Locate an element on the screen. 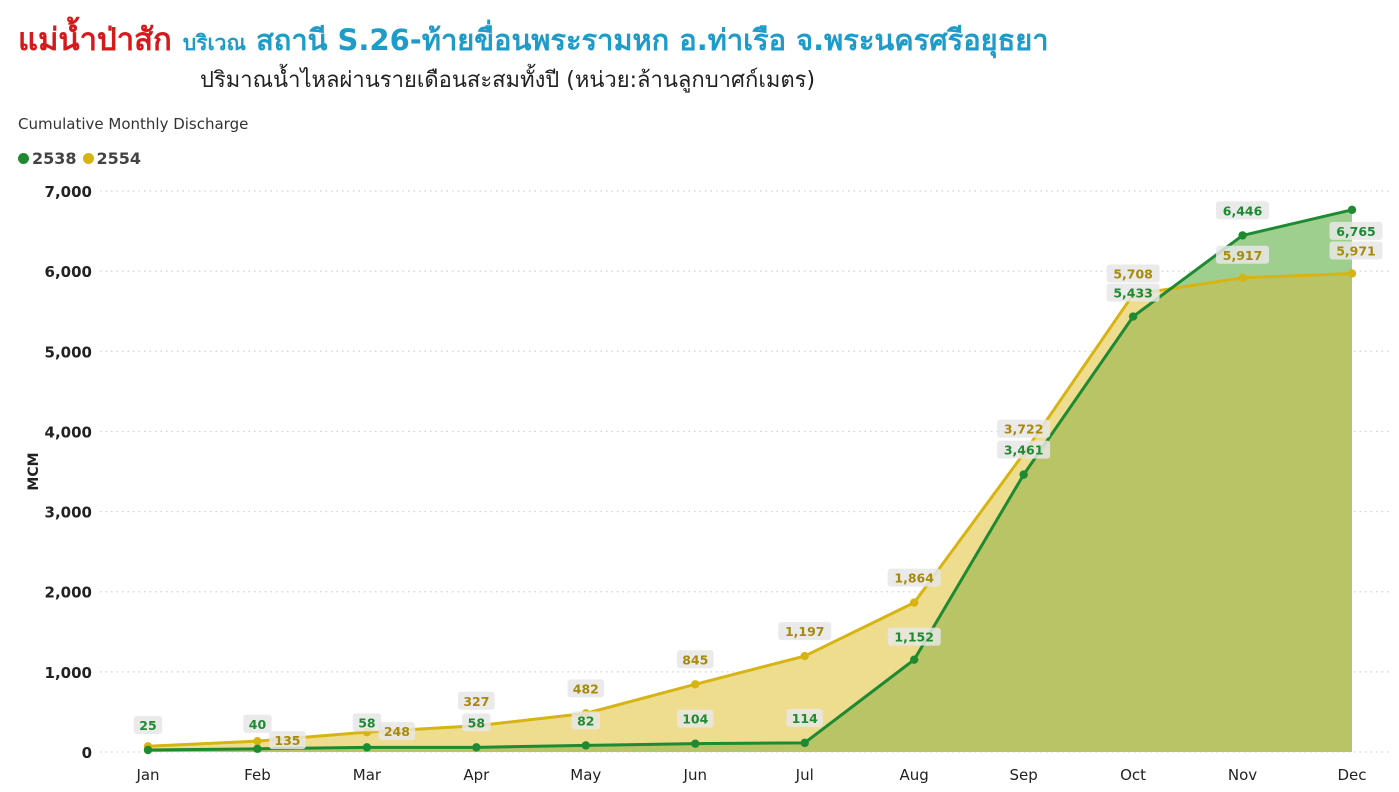 The image size is (1399, 792). y-tick-label: 2,000 is located at coordinates (68, 593).